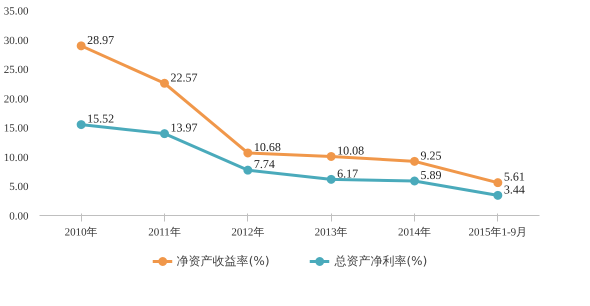 The width and height of the screenshot is (590, 306). What do you see at coordinates (100, 119) in the screenshot?
I see `data-label: 15.52` at bounding box center [100, 119].